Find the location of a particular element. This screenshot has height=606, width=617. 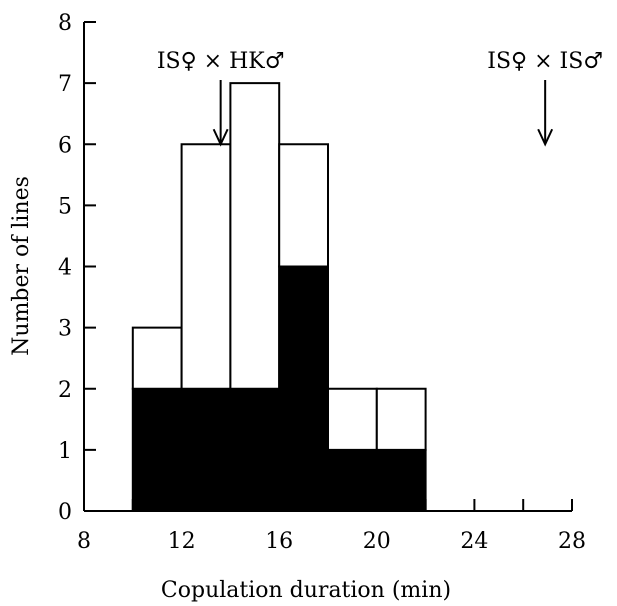

y-tick-label: 5 is located at coordinates (65, 206).